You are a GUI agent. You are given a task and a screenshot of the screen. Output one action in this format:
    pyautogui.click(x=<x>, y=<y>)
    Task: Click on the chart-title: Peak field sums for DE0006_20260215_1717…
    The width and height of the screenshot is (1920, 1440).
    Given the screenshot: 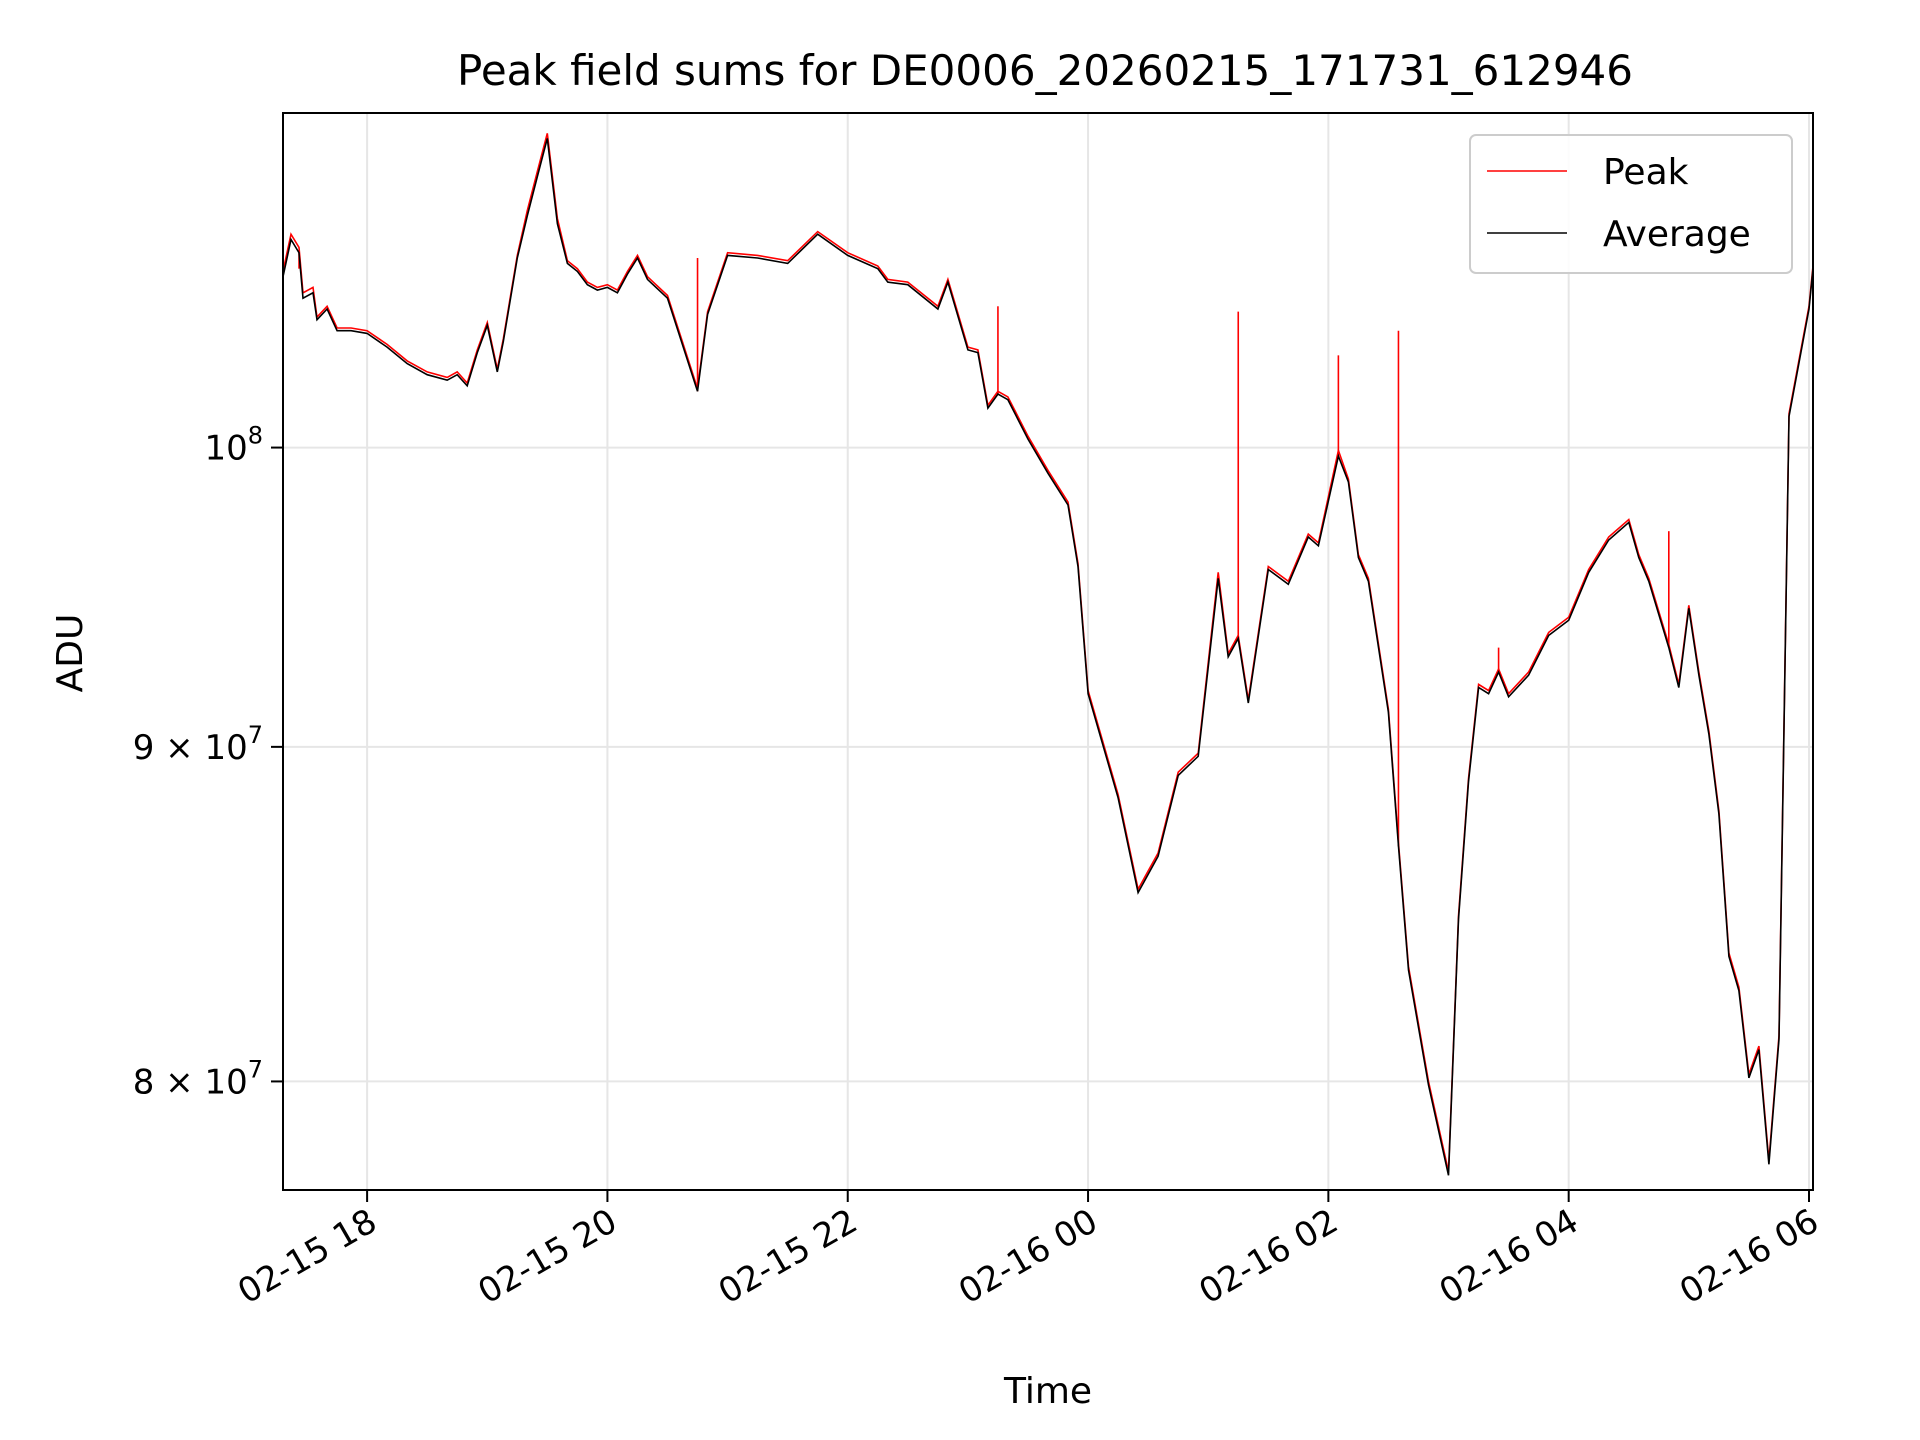 What is the action you would take?
    pyautogui.click(x=1045, y=70)
    